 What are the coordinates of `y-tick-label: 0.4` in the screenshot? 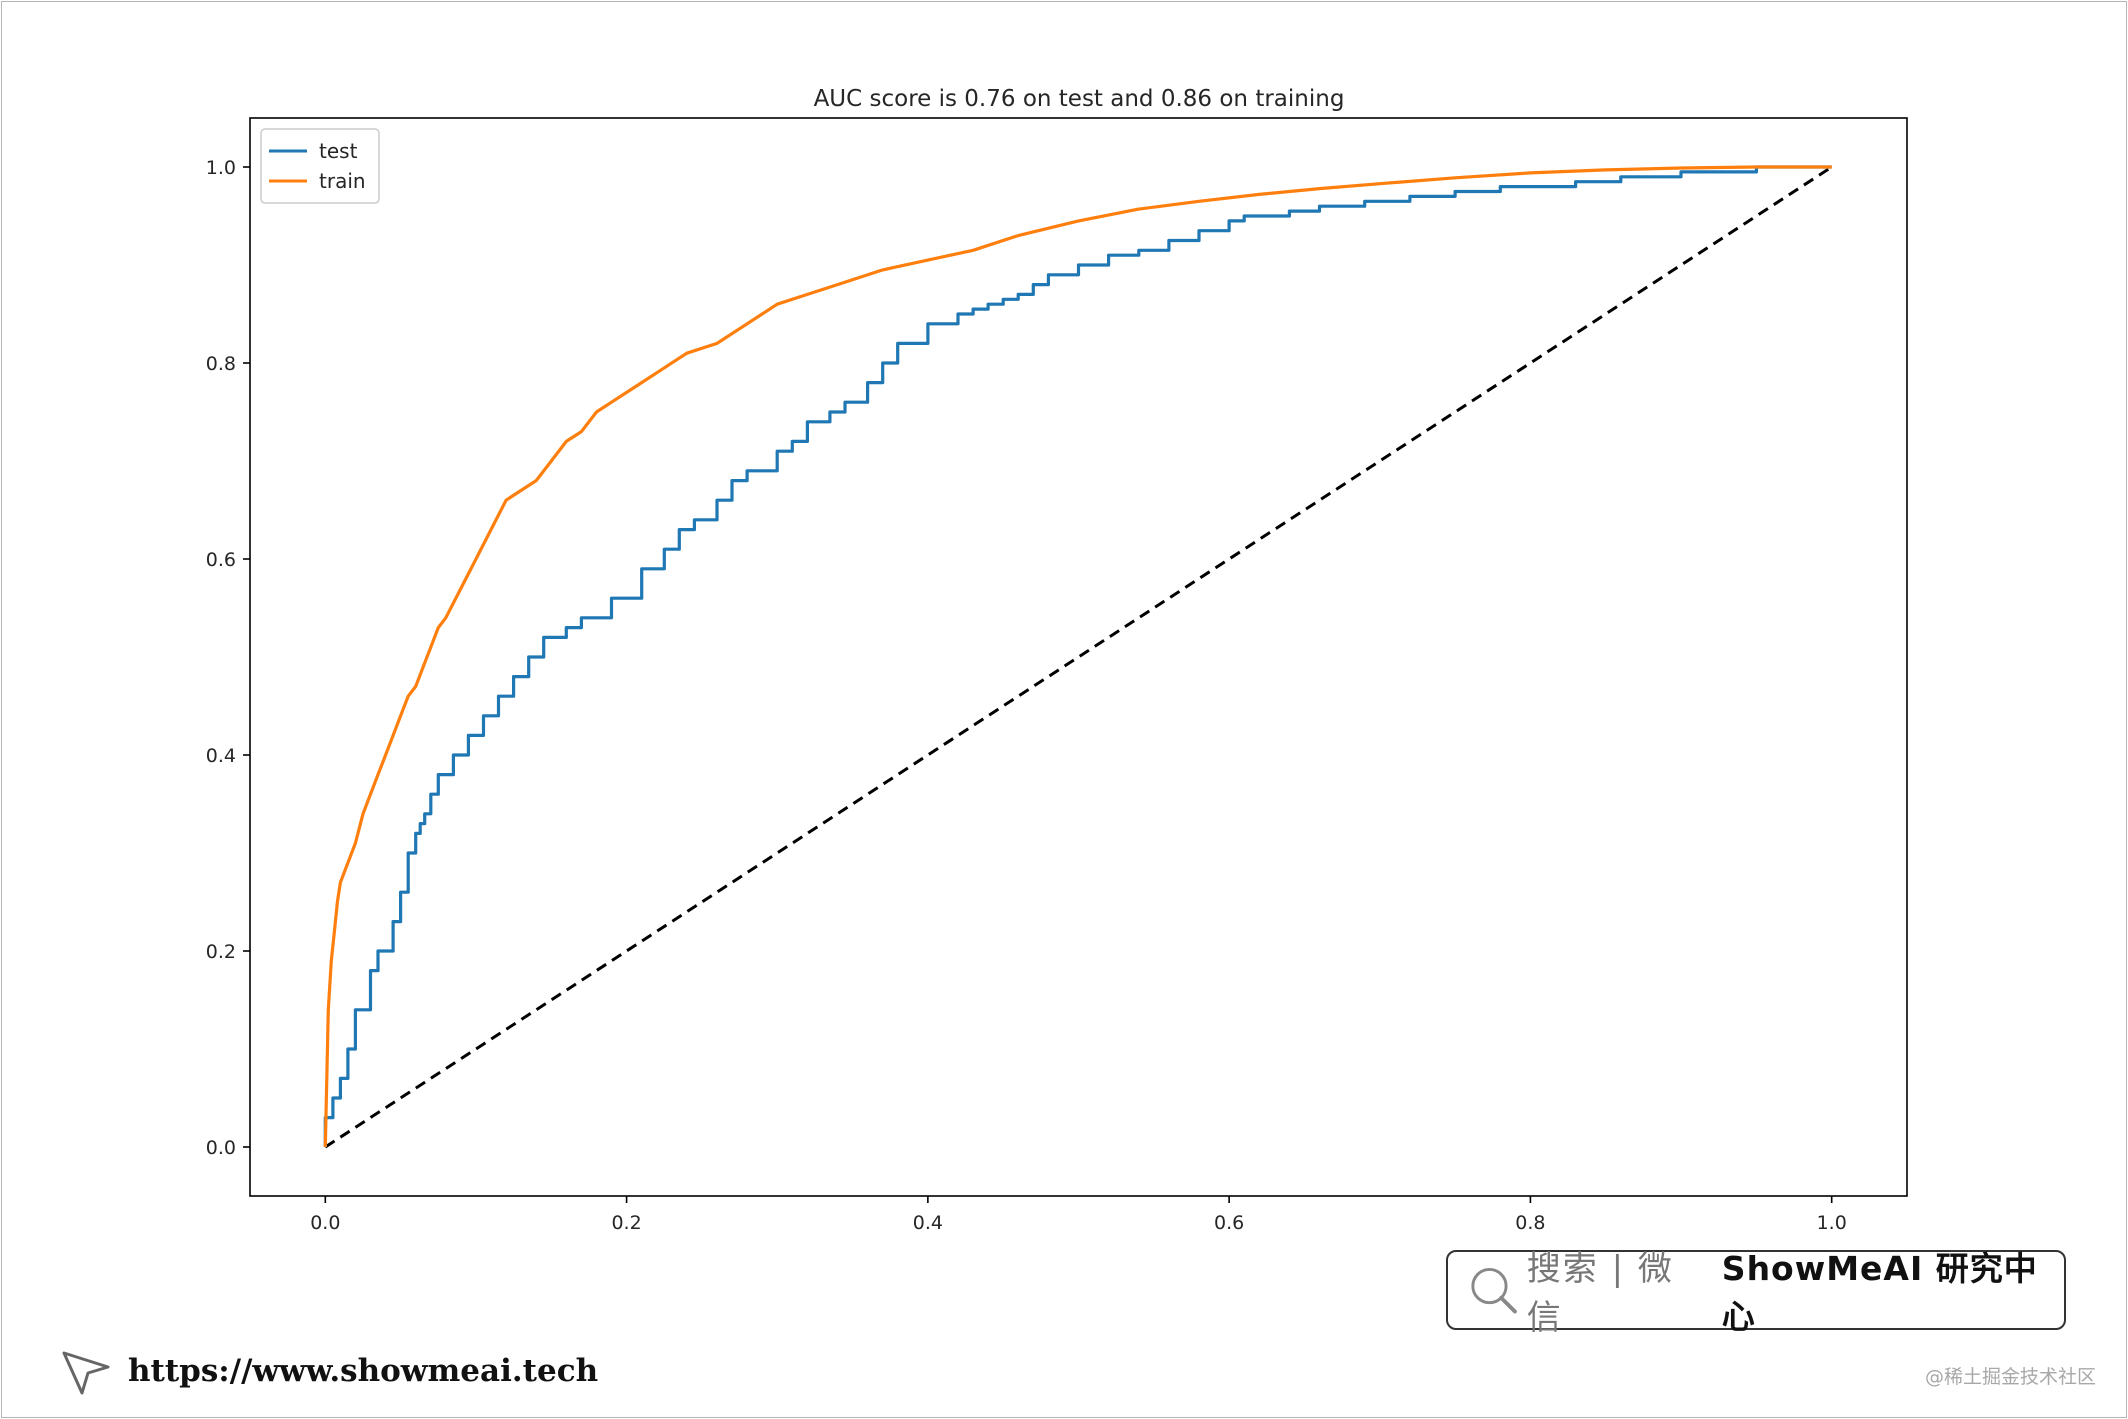 It's located at (221, 756).